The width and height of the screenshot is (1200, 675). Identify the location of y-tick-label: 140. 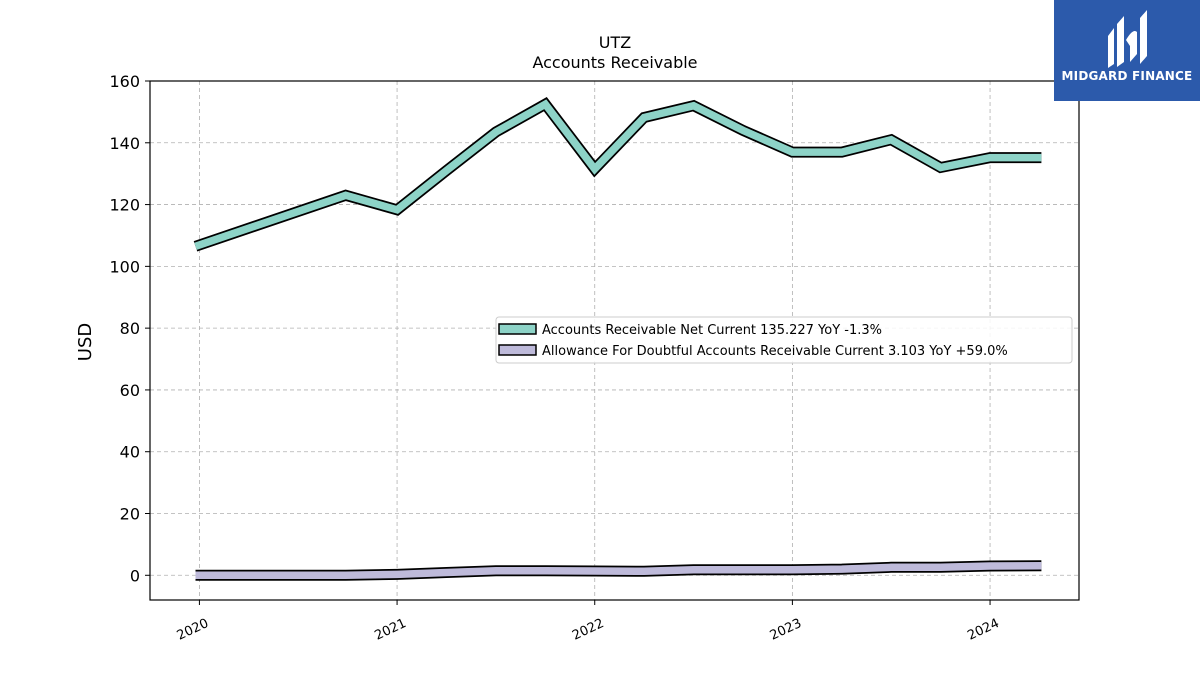
(124, 143).